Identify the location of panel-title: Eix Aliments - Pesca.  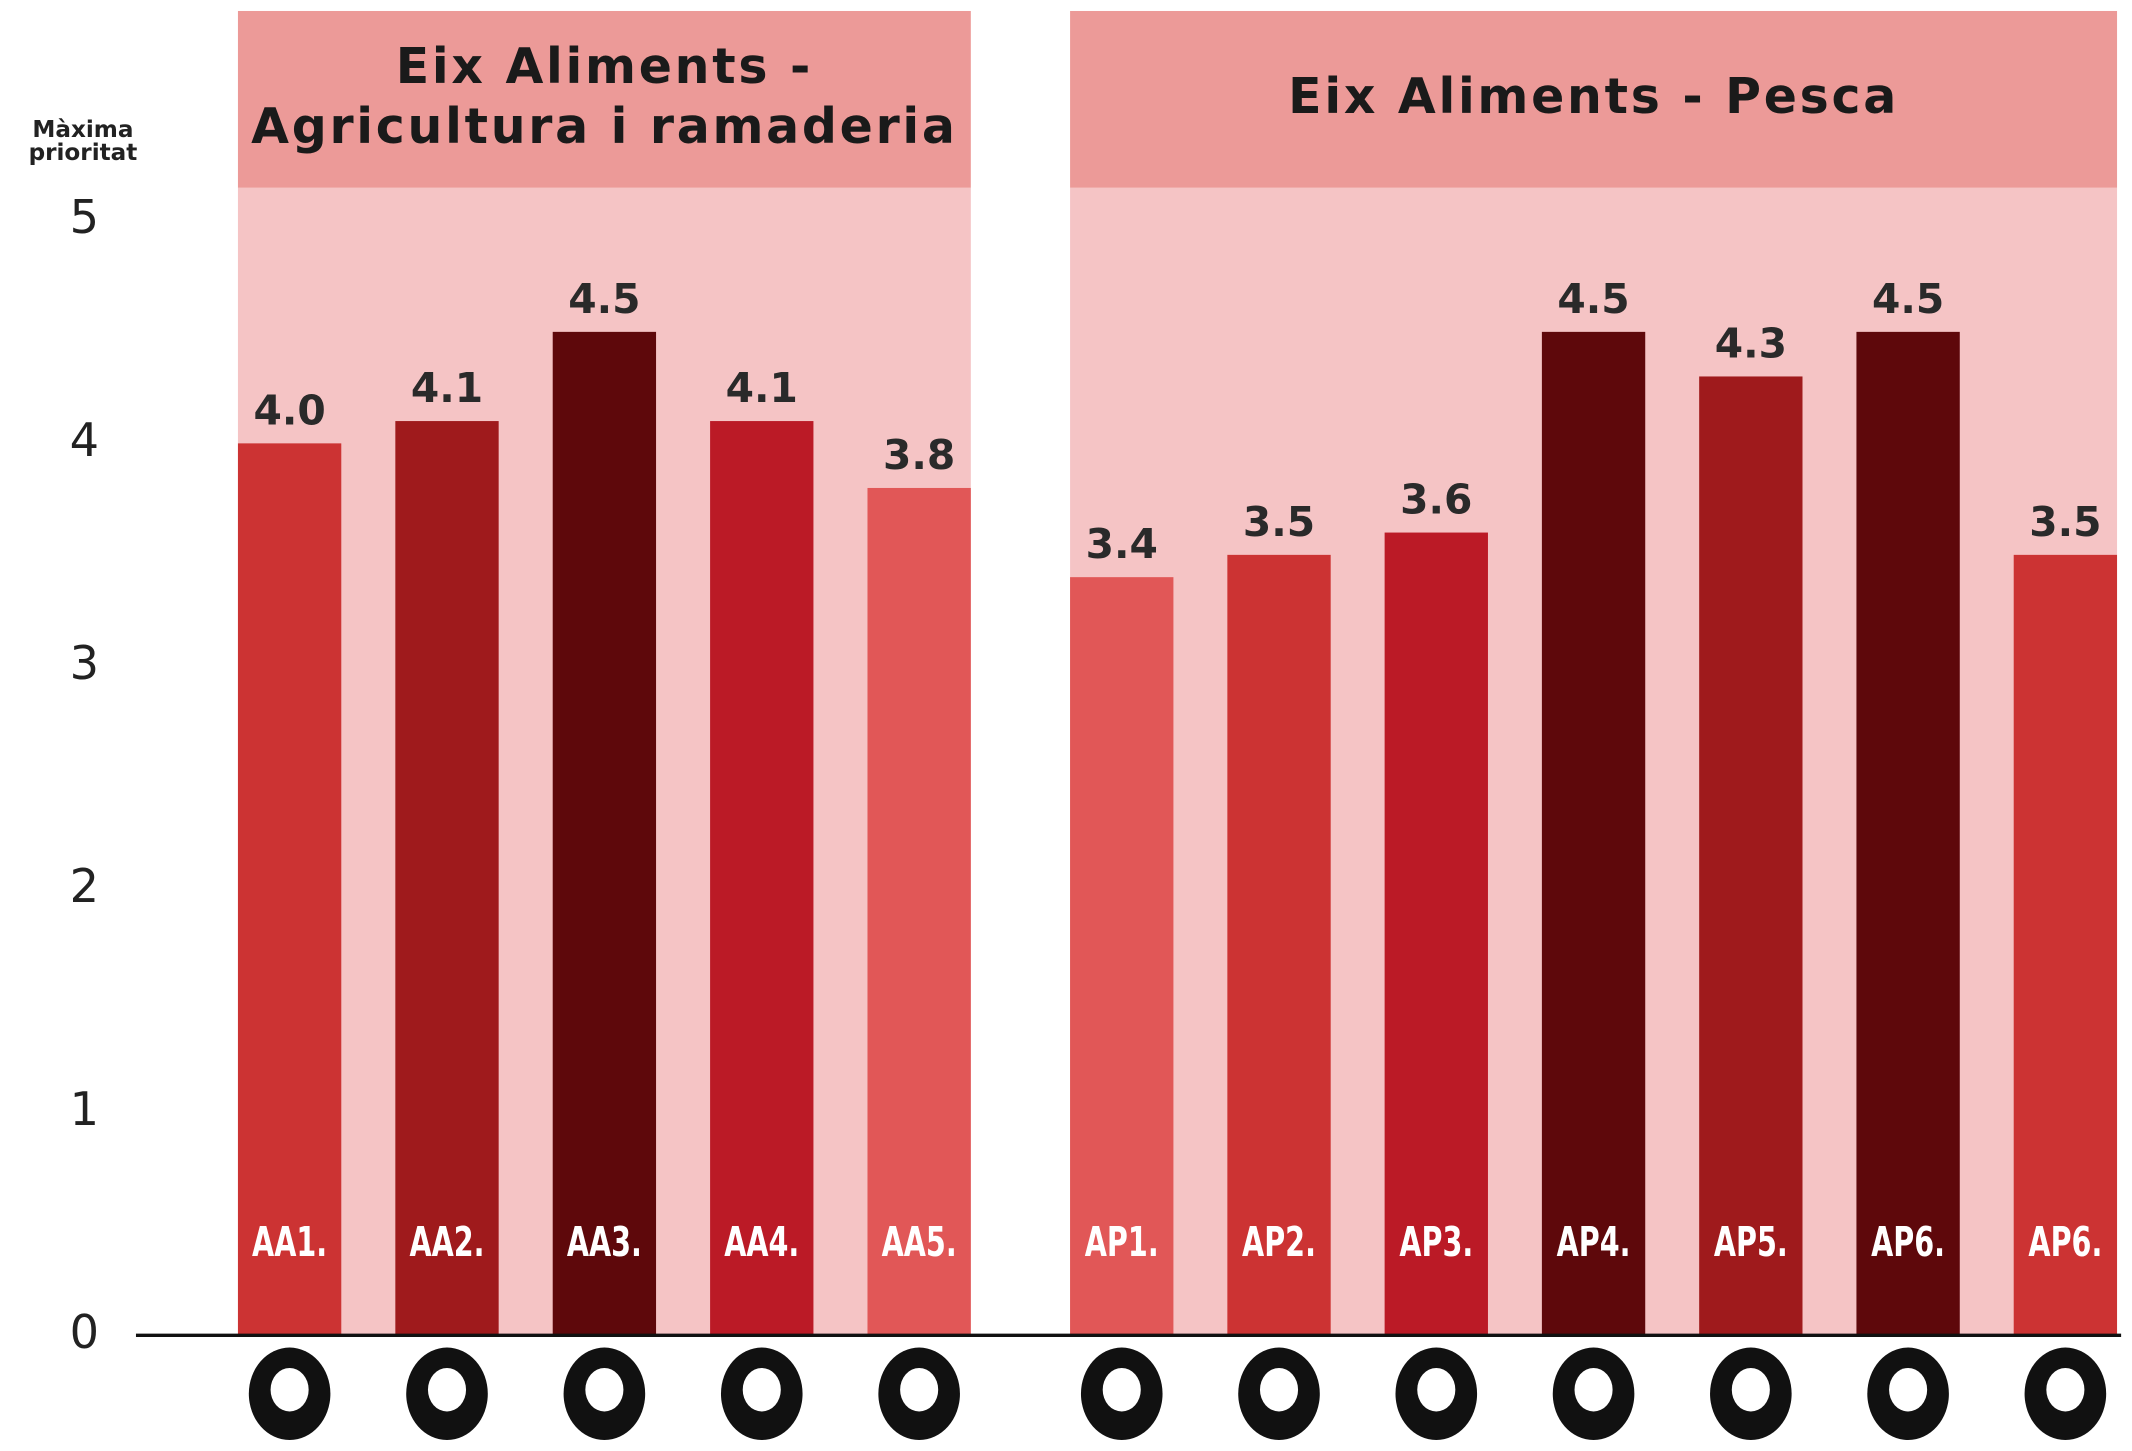
(1593, 96).